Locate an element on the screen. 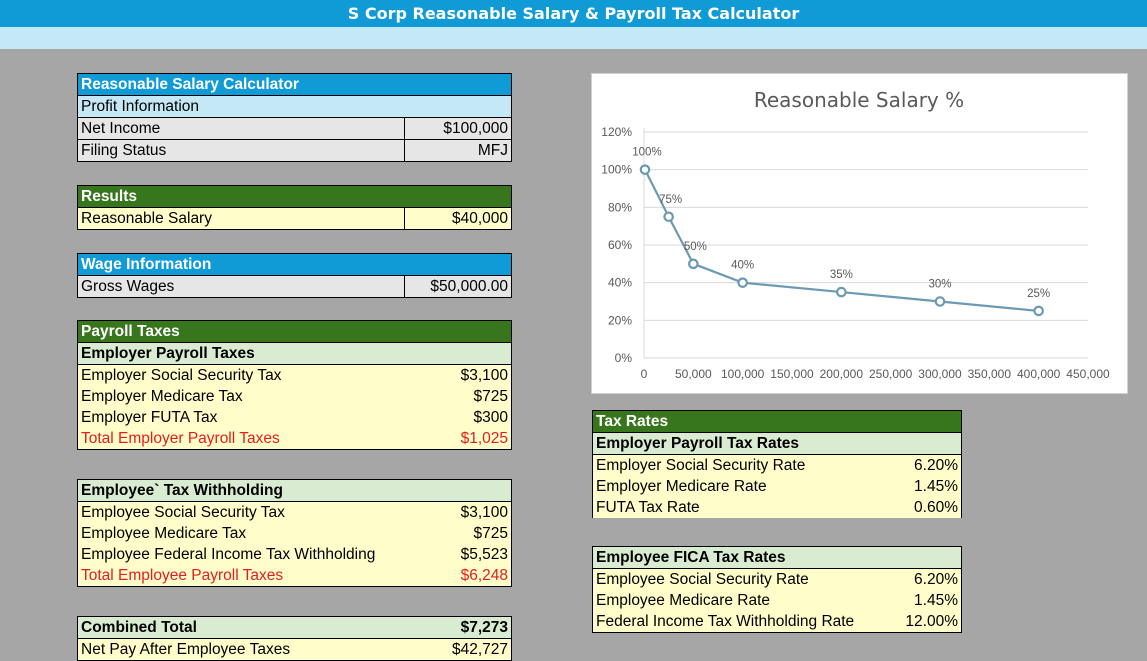 This screenshot has width=1147, height=661. x-tick-label: 450,000 is located at coordinates (1088, 374).